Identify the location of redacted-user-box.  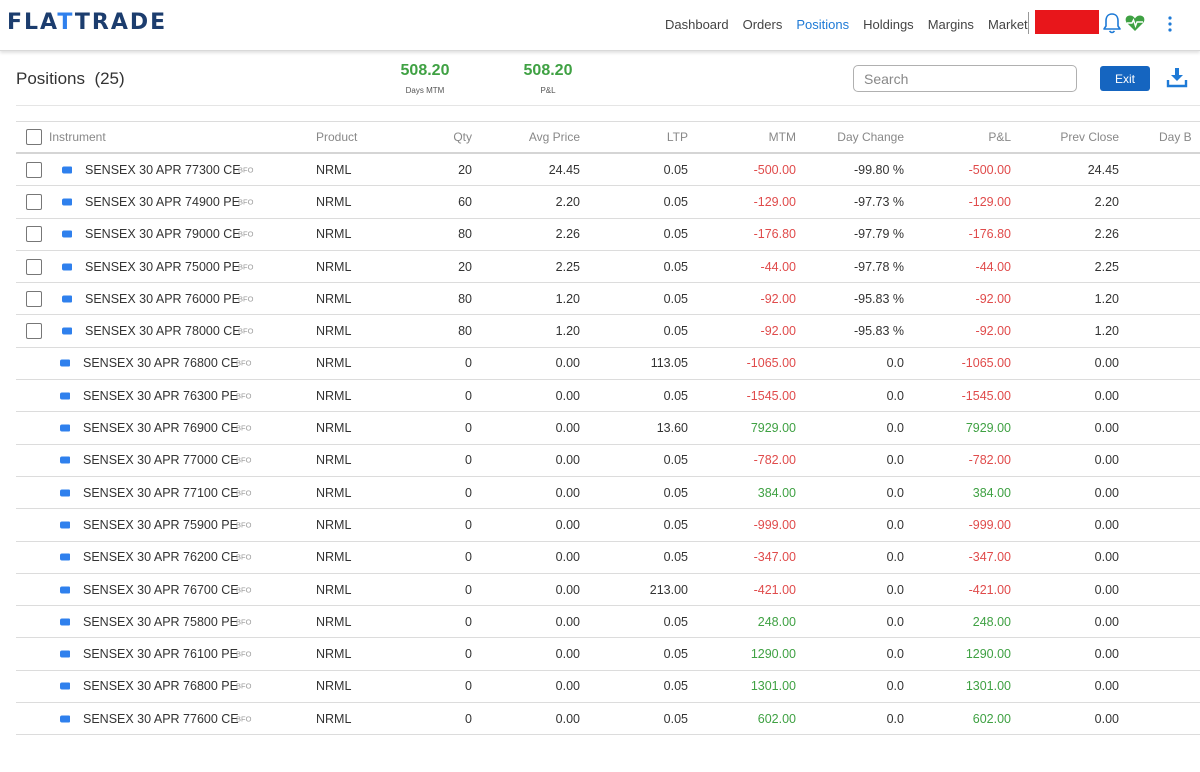
(1067, 22).